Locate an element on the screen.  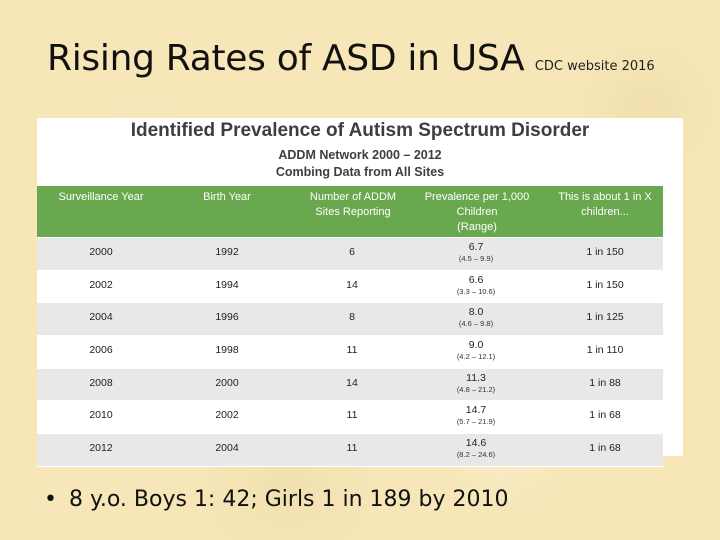
cell-prevalence: 14.6 (8.2 – 24.6) is located at coordinates (476, 448).